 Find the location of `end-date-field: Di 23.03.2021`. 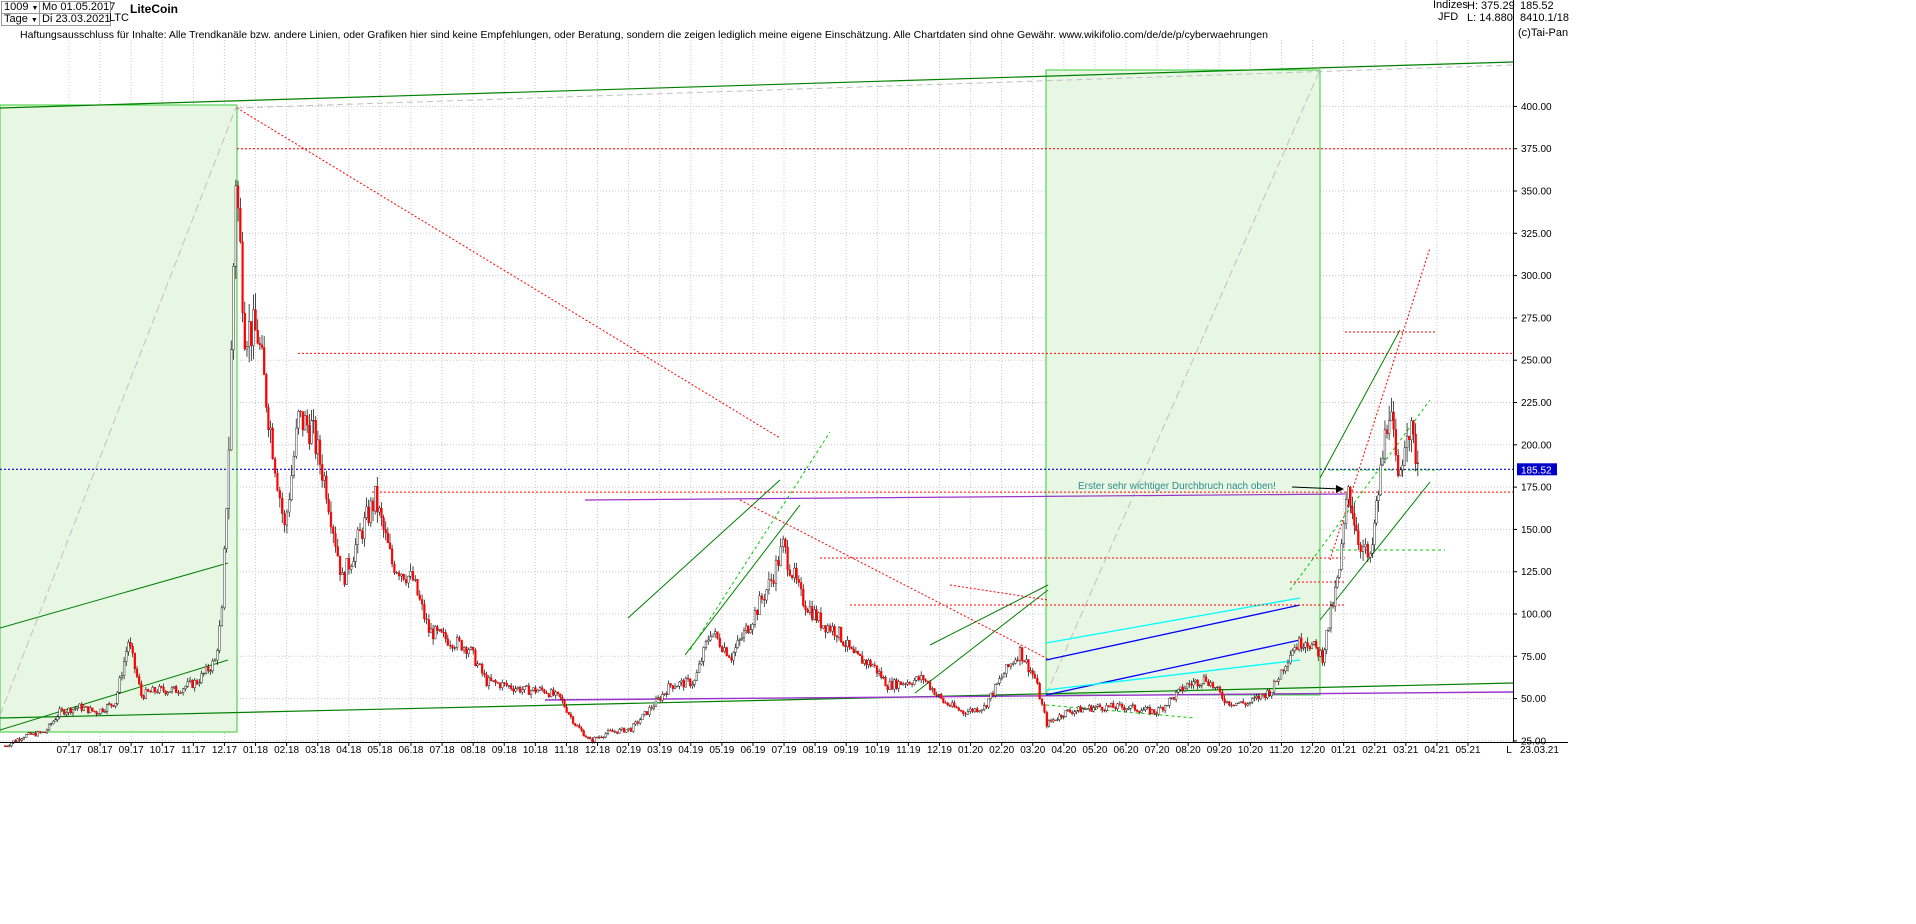

end-date-field: Di 23.03.2021 is located at coordinates (75, 19).